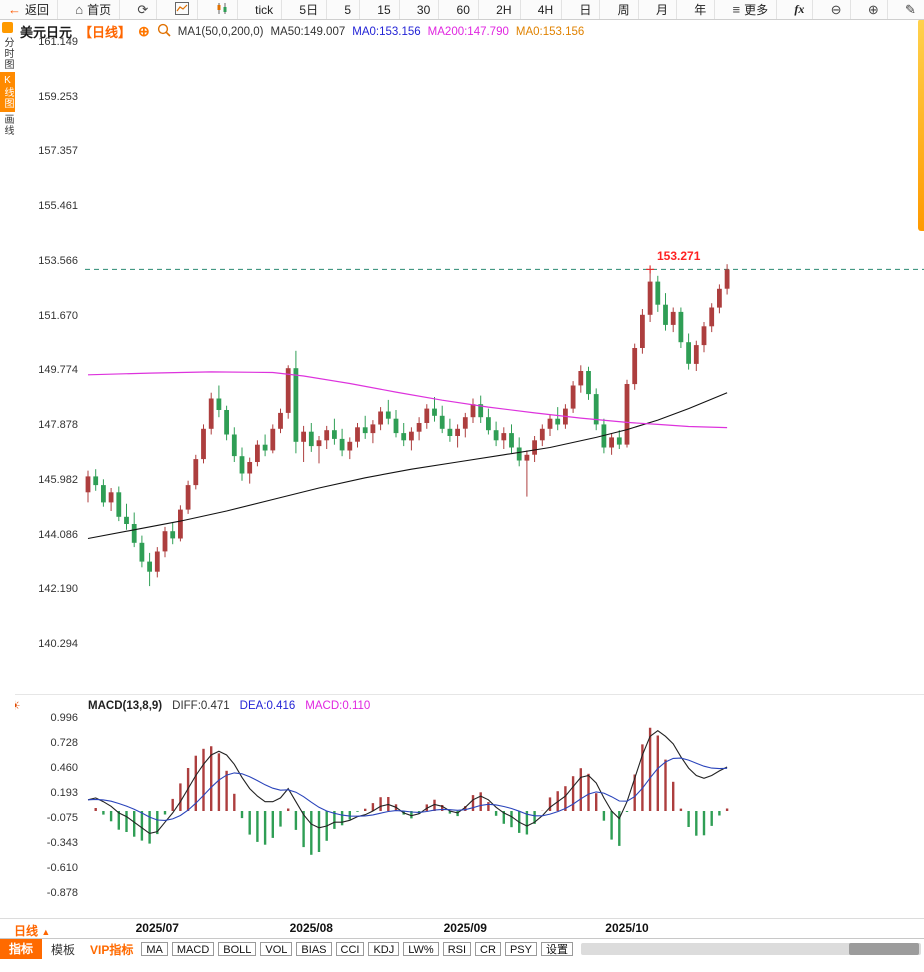 Image resolution: width=924 pixels, height=972 pixels. Describe the element at coordinates (488, 949) in the screenshot. I see `indicator-button-cr: CR` at that location.